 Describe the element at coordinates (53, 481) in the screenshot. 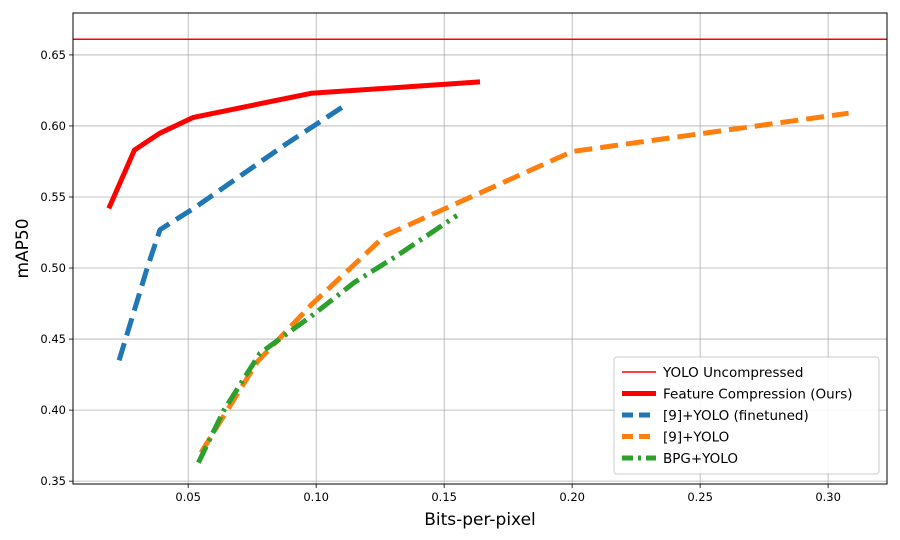

I see `y-tick-label: 0.35` at that location.